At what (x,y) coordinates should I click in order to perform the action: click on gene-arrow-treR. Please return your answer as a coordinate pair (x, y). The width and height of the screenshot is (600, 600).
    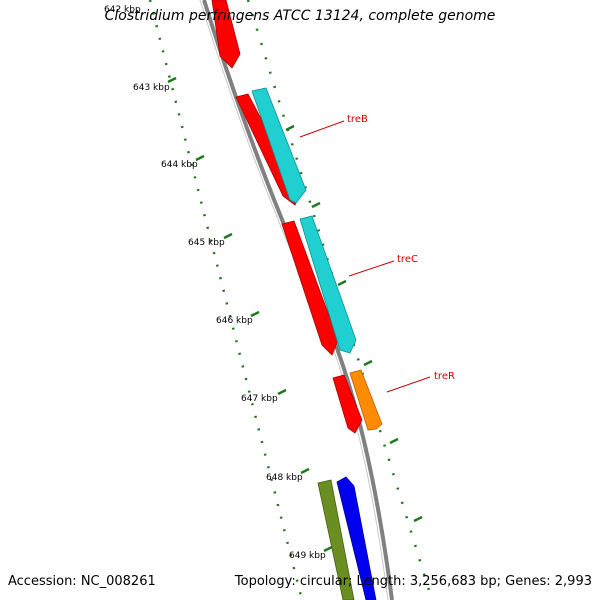
    Looking at the image, I should click on (366, 400).